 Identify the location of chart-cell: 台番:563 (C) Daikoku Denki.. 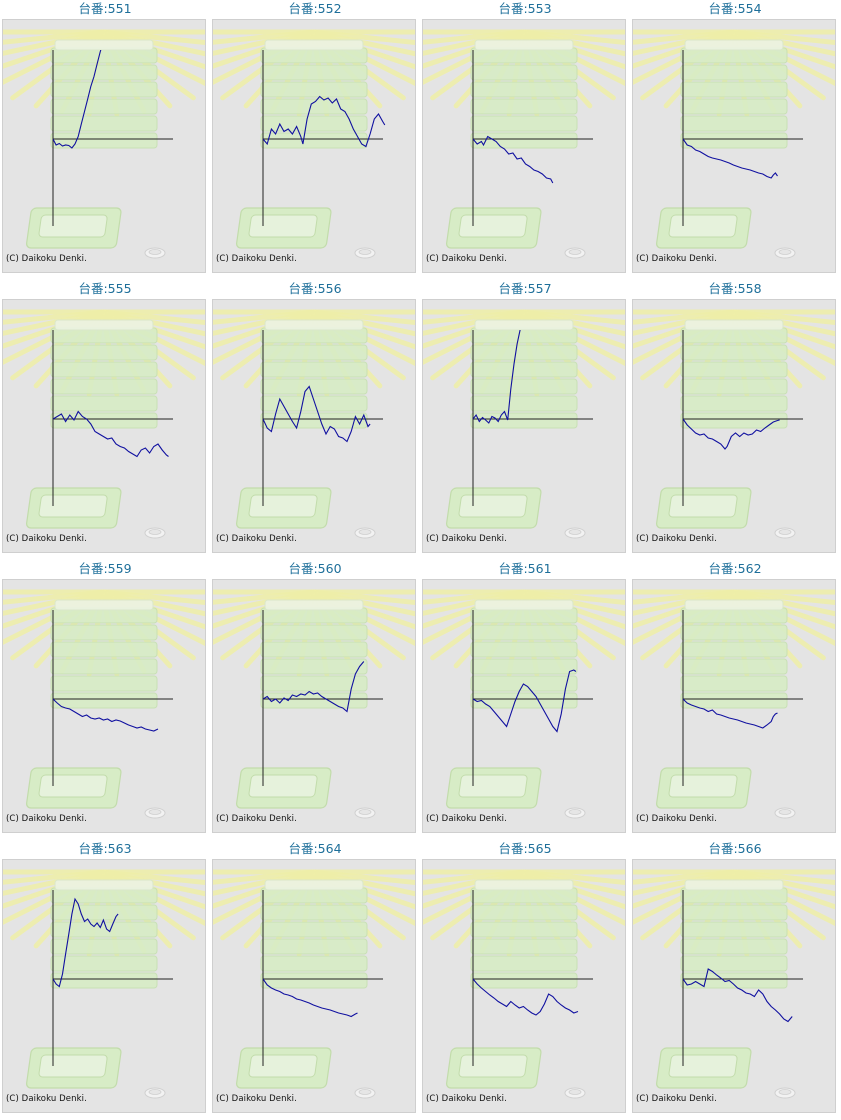
(105, 980).